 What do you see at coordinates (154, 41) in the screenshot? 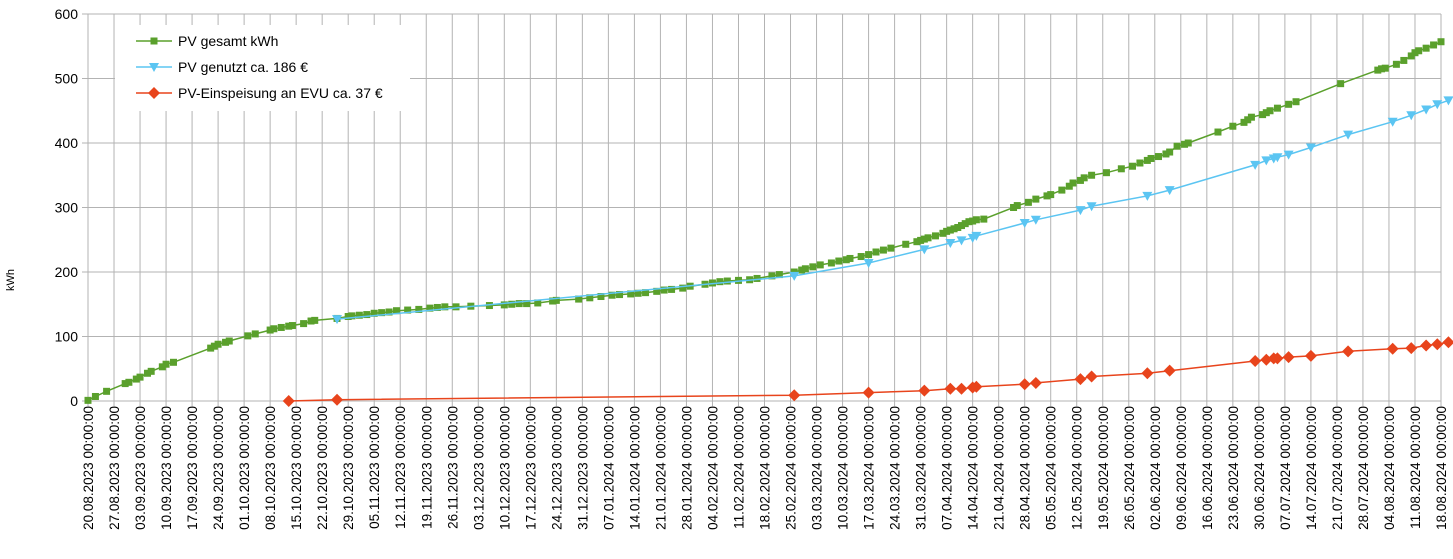
I see `legend-marker` at bounding box center [154, 41].